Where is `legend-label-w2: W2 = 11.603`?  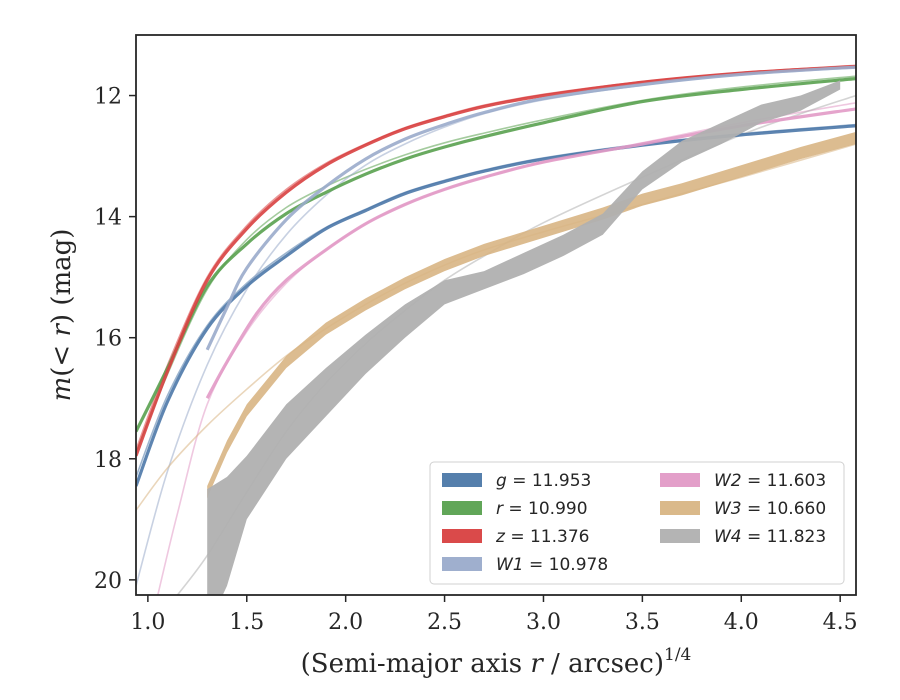 legend-label-w2: W2 = 11.603 is located at coordinates (770, 481).